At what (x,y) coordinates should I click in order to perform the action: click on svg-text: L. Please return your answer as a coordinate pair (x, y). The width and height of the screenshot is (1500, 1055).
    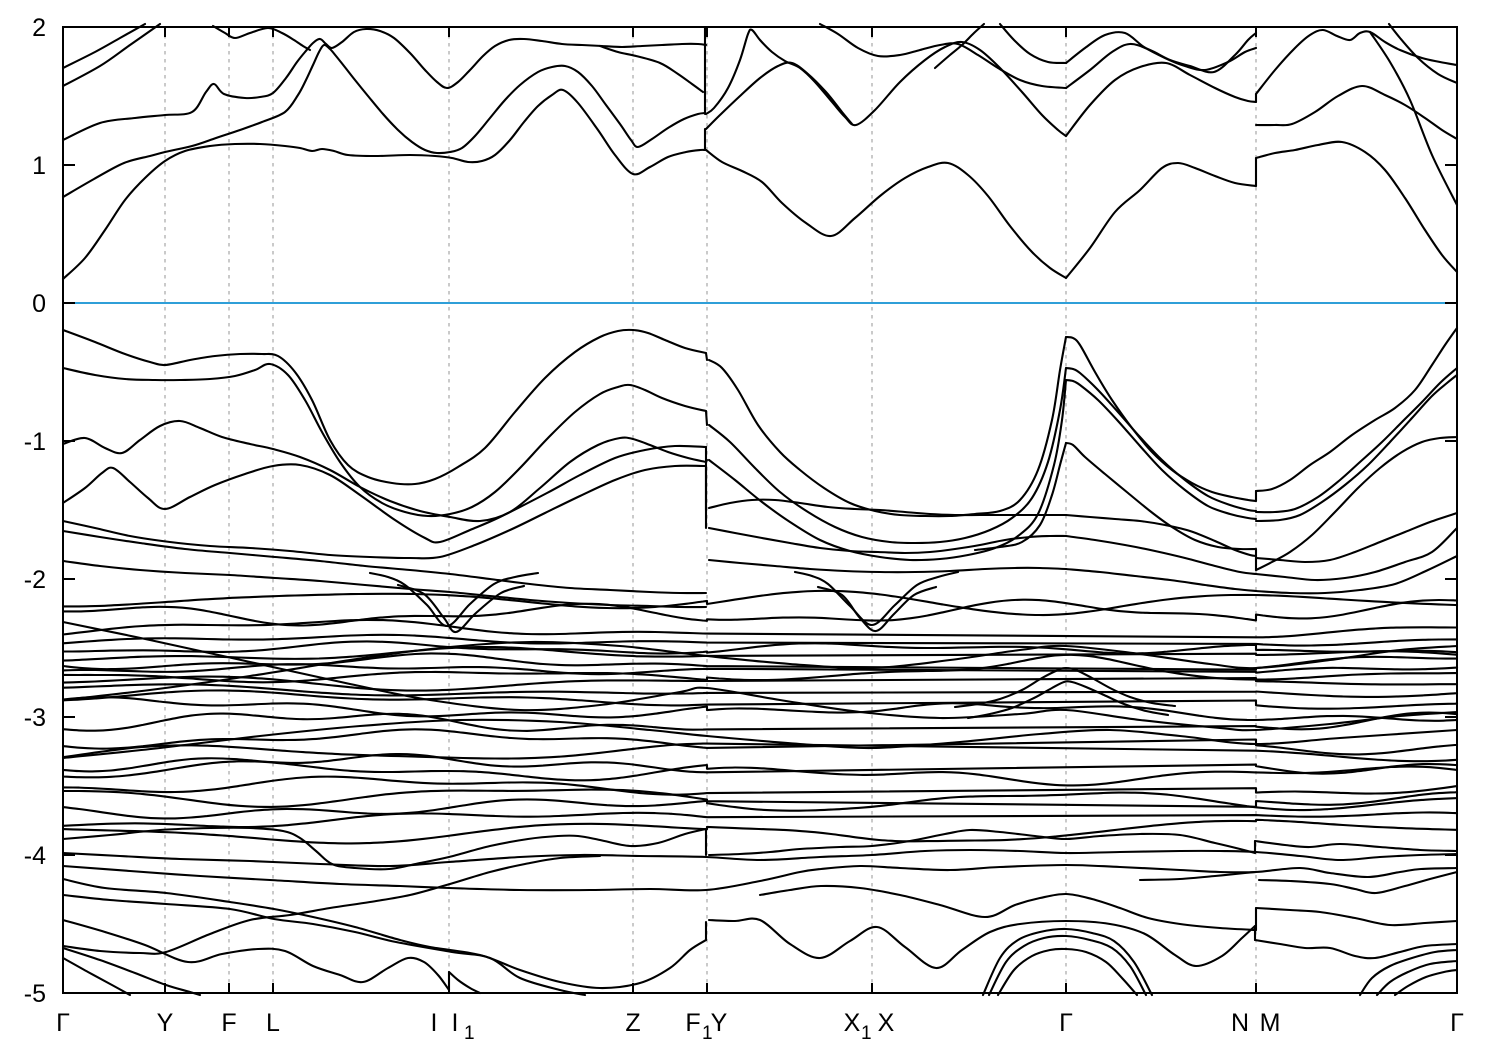
    Looking at the image, I should click on (273, 1023).